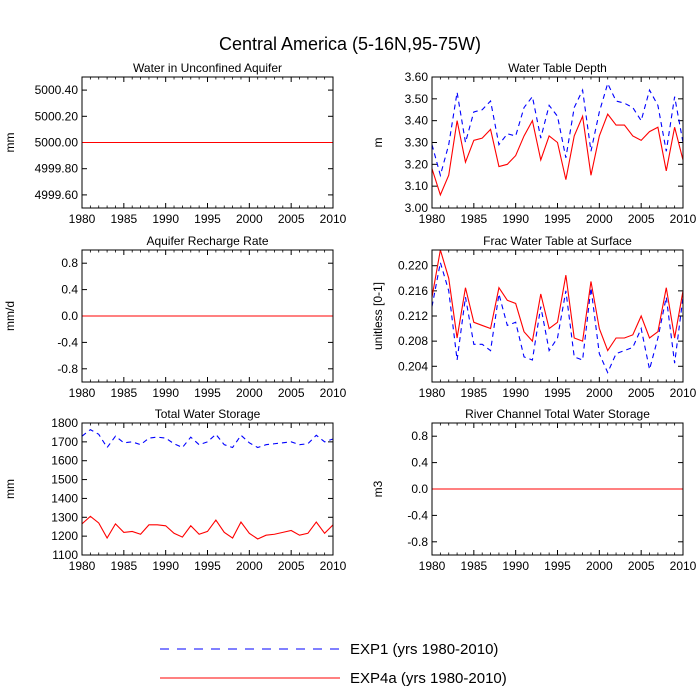  What do you see at coordinates (683, 566) in the screenshot?
I see `panel-6-xtick-label: 2010` at bounding box center [683, 566].